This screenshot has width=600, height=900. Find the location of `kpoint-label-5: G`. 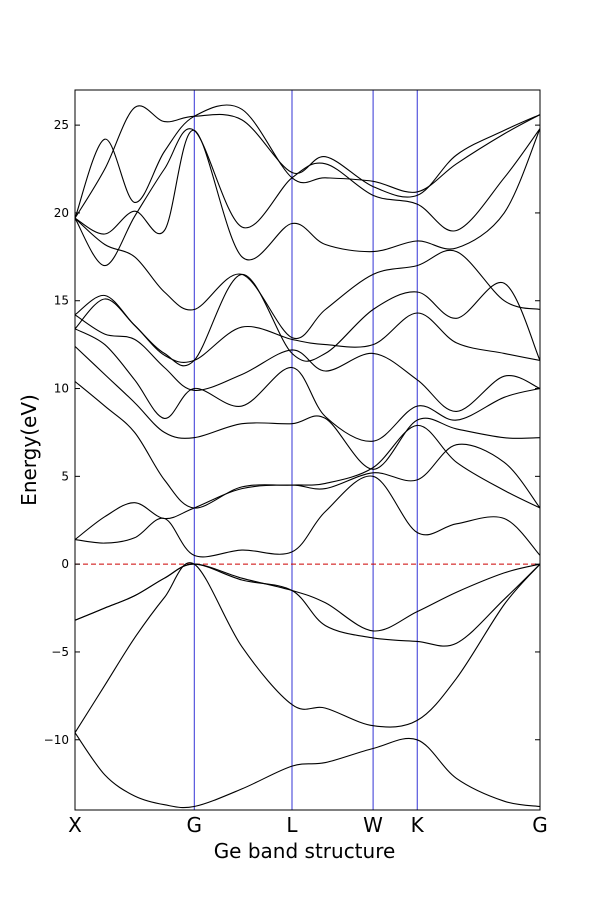

kpoint-label-5: G is located at coordinates (540, 825).